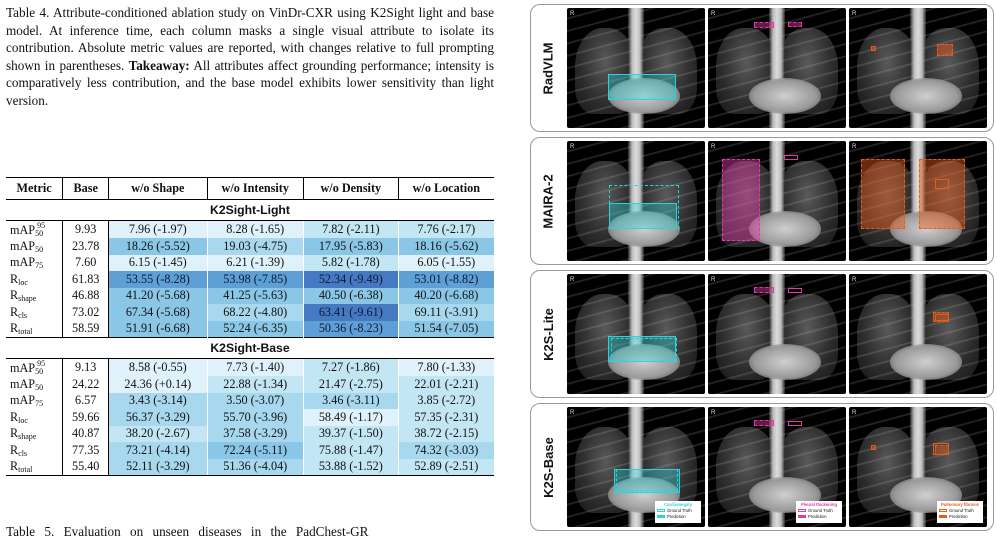 This screenshot has width=997, height=542. Describe the element at coordinates (34, 188) in the screenshot. I see `header-metric: Metric` at that location.